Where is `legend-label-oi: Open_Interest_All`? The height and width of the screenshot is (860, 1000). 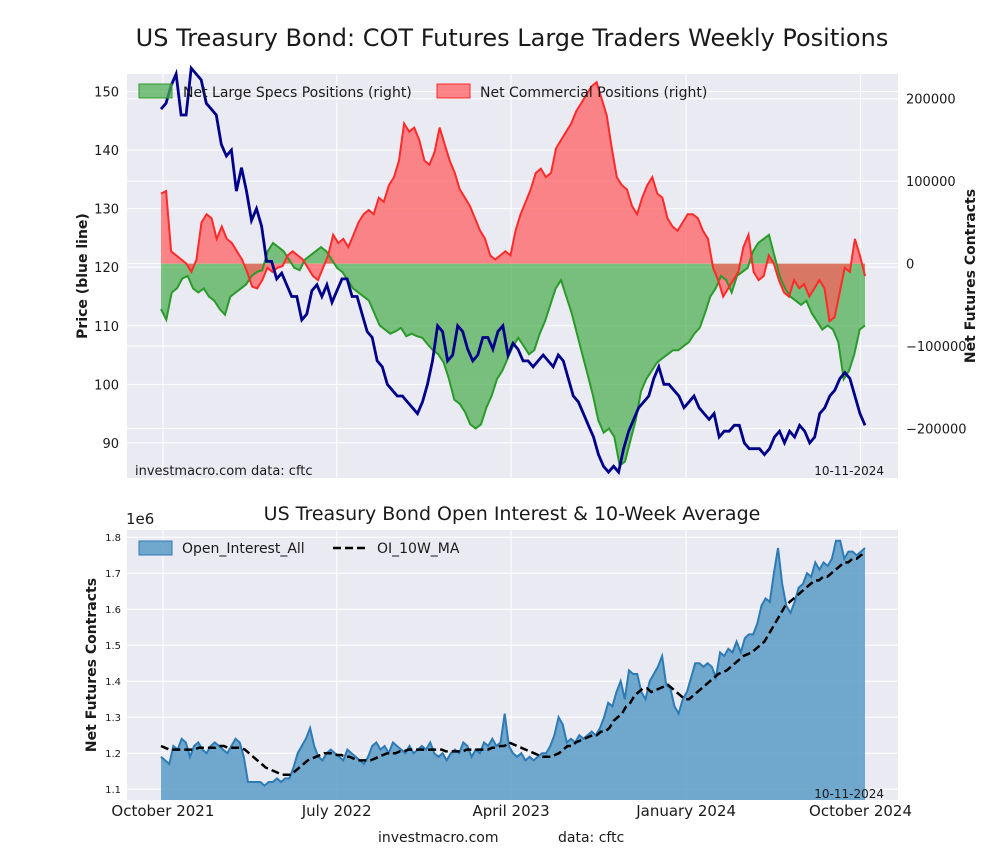 legend-label-oi: Open_Interest_All is located at coordinates (243, 549).